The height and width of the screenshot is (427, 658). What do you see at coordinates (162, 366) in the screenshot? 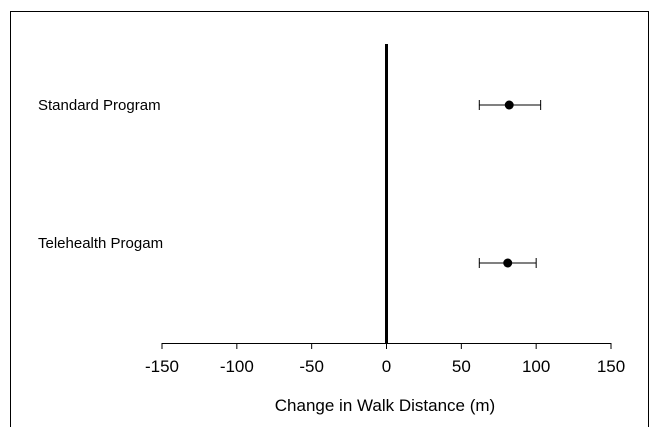
I see `x-tick-label: -150` at bounding box center [162, 366].